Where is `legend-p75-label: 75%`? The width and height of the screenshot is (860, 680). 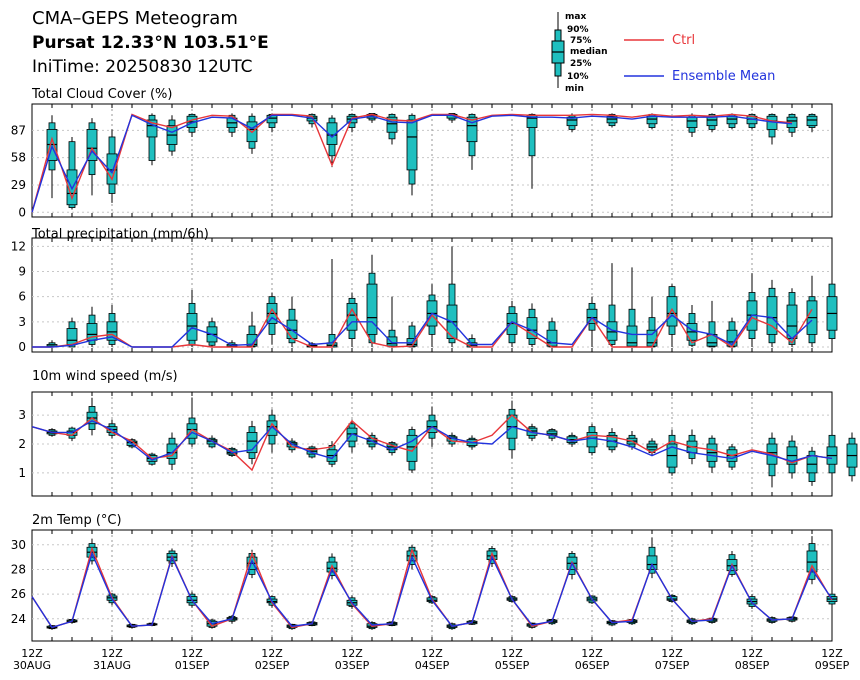
legend-p75-label: 75% is located at coordinates (581, 41).